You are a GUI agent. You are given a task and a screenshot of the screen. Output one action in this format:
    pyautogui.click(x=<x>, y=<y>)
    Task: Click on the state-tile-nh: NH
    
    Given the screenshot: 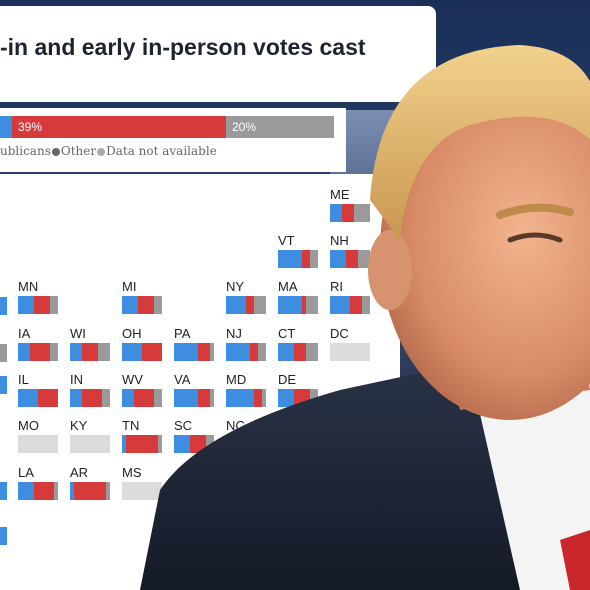 What is the action you would take?
    pyautogui.click(x=350, y=250)
    